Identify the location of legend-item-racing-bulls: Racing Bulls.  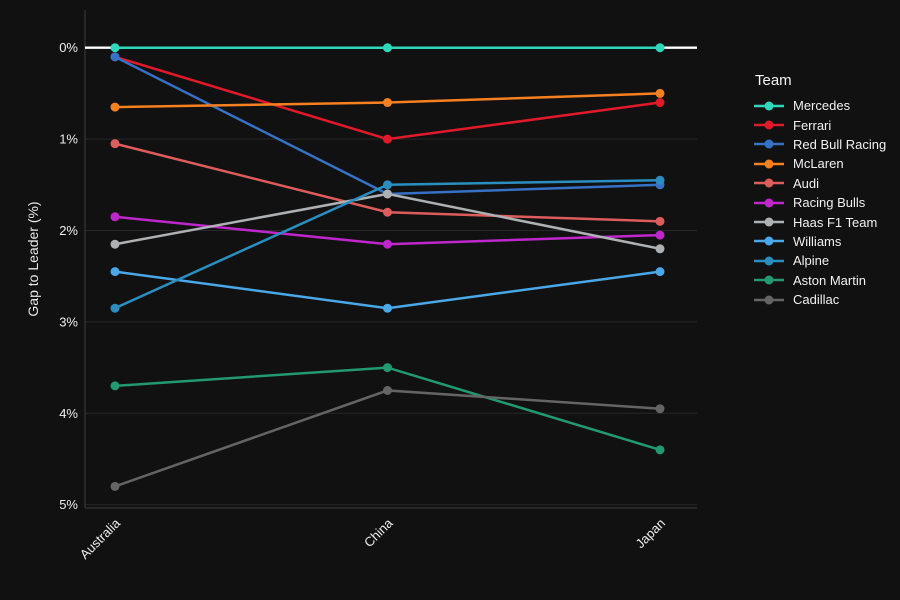
(819, 202).